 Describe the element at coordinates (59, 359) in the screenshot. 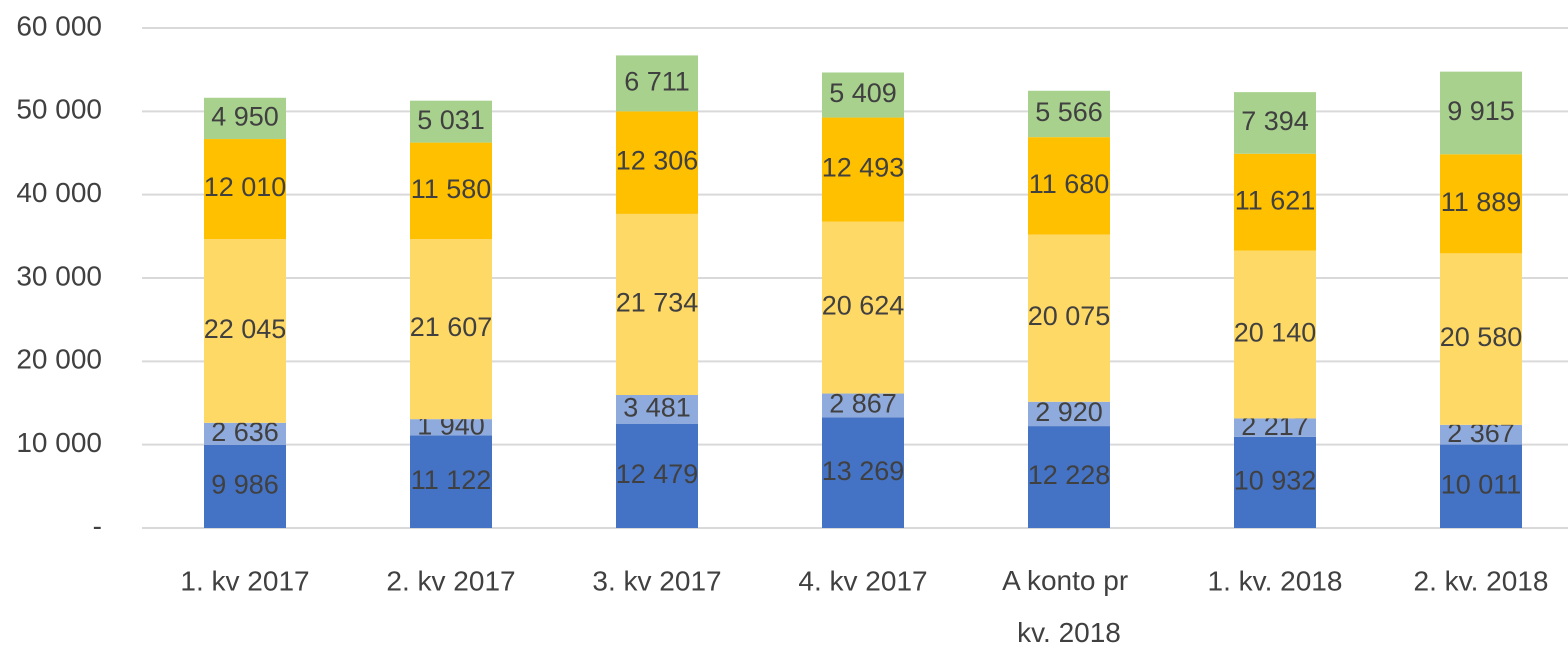

I see `y-tick-label: 20 000` at that location.